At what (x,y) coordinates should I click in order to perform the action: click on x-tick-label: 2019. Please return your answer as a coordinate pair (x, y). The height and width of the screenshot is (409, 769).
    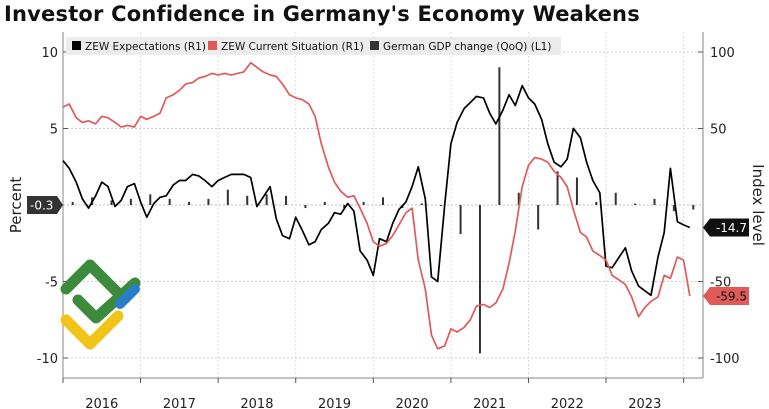
    Looking at the image, I should click on (334, 403).